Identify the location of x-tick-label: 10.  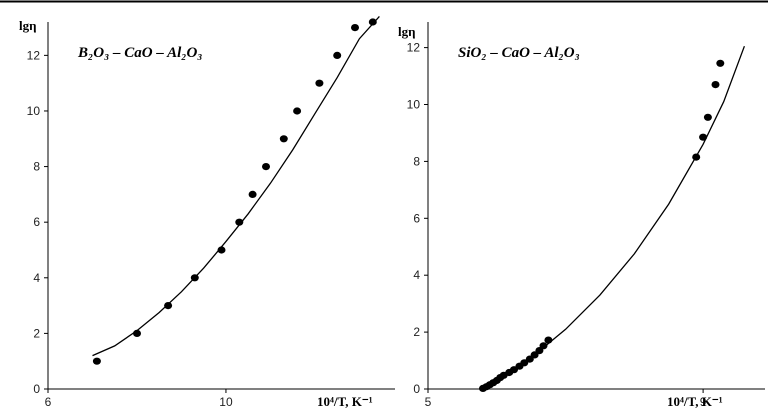
(226, 402).